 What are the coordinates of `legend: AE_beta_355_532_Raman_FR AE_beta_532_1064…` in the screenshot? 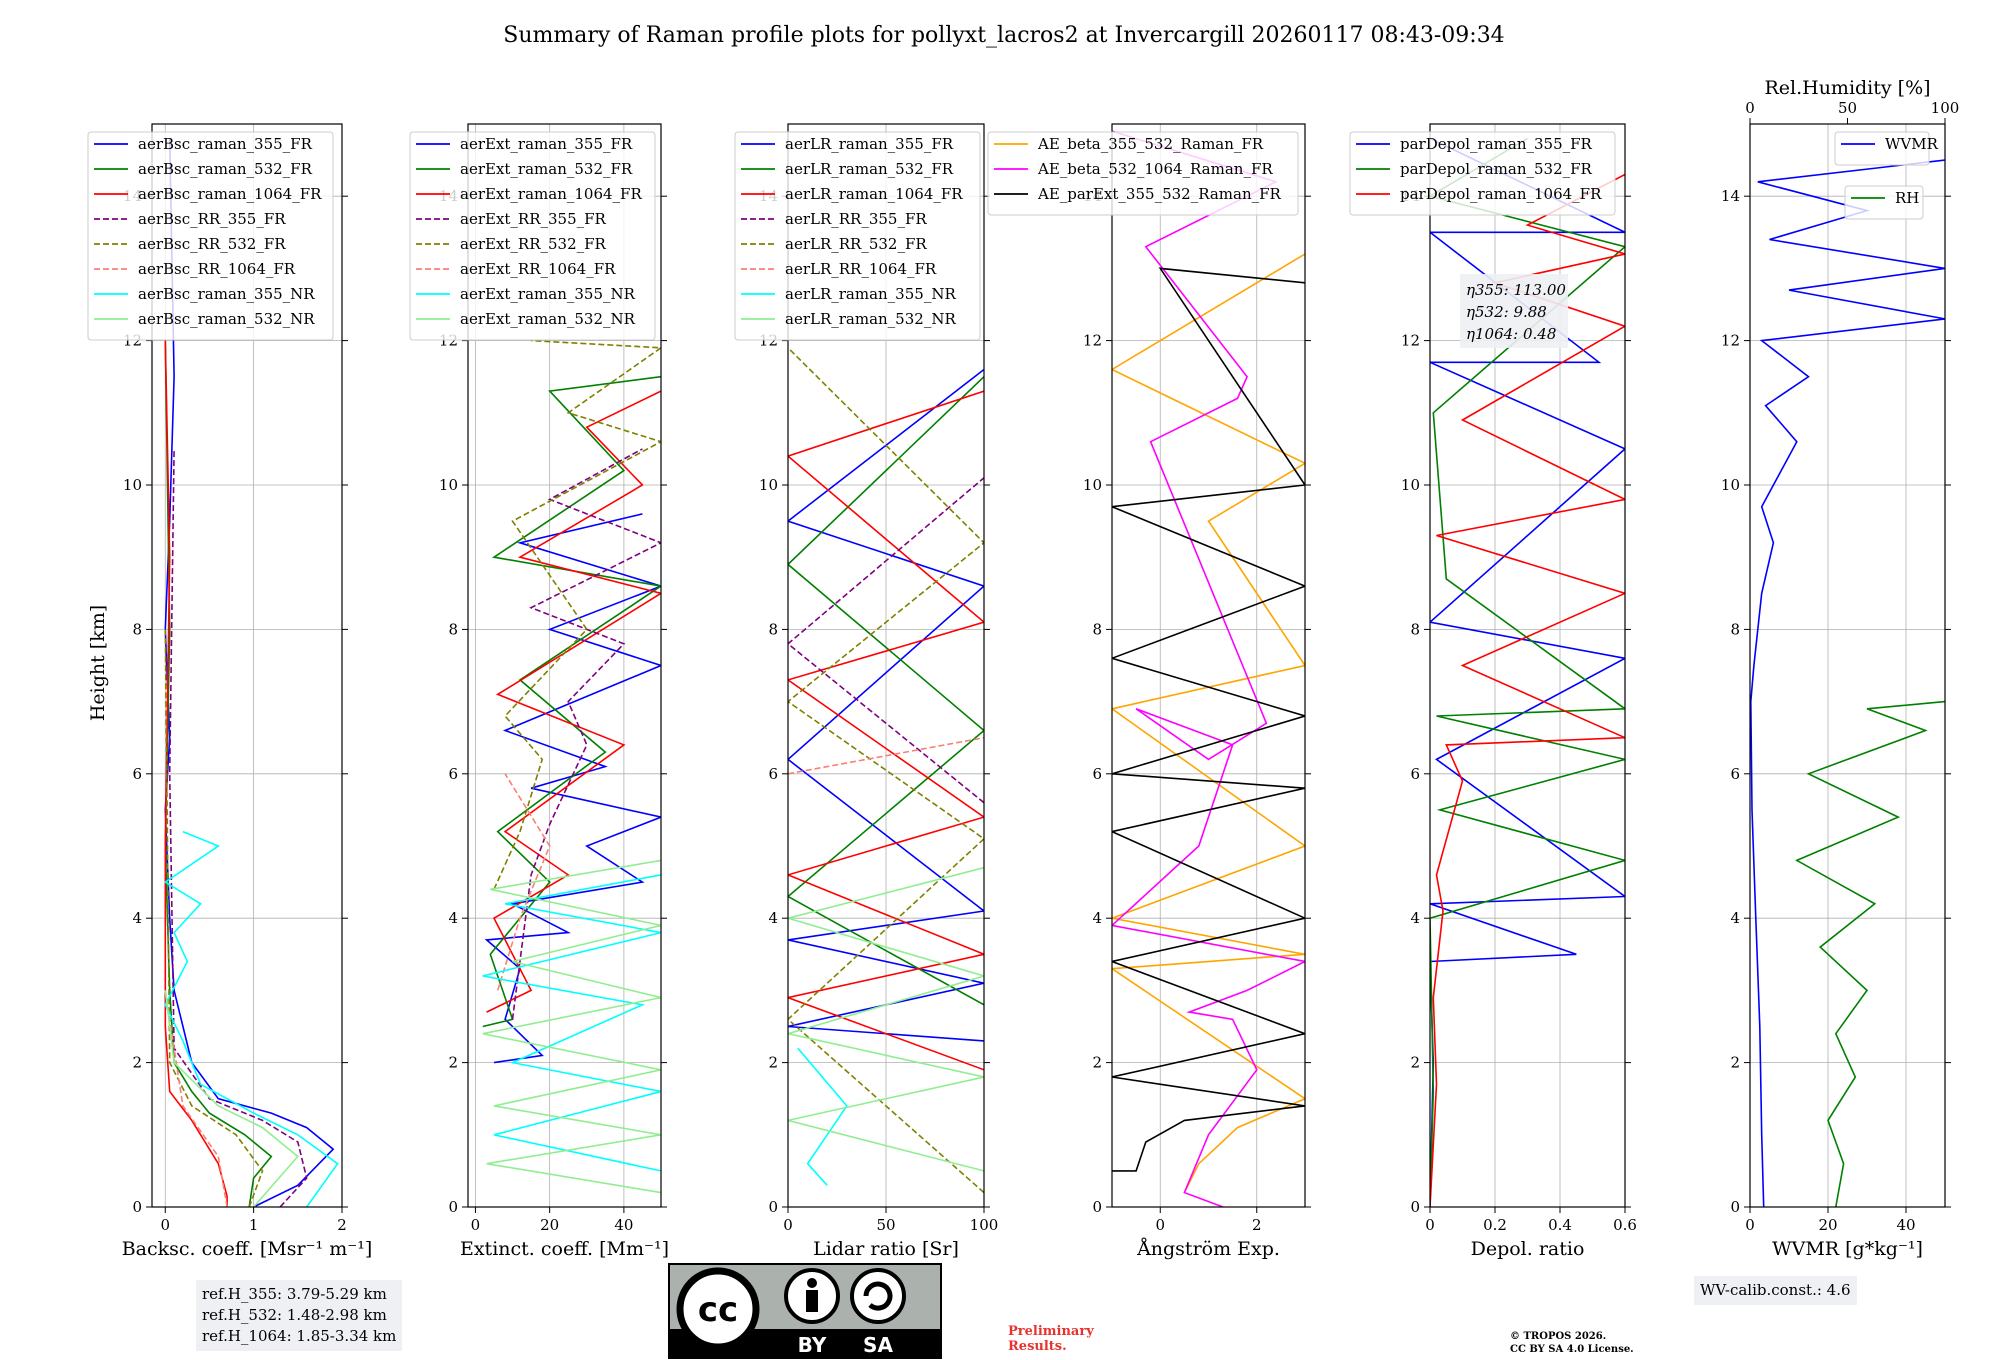 It's located at (1143, 173).